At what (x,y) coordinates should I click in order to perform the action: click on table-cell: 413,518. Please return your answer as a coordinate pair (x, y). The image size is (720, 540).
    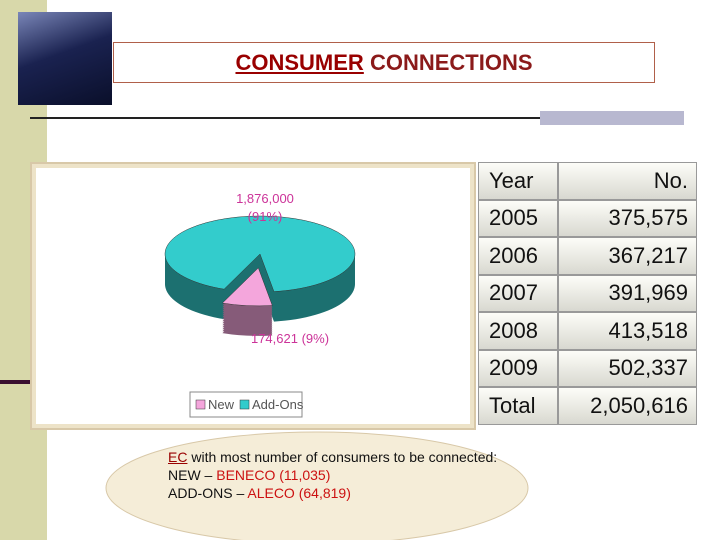
    Looking at the image, I should click on (627, 331).